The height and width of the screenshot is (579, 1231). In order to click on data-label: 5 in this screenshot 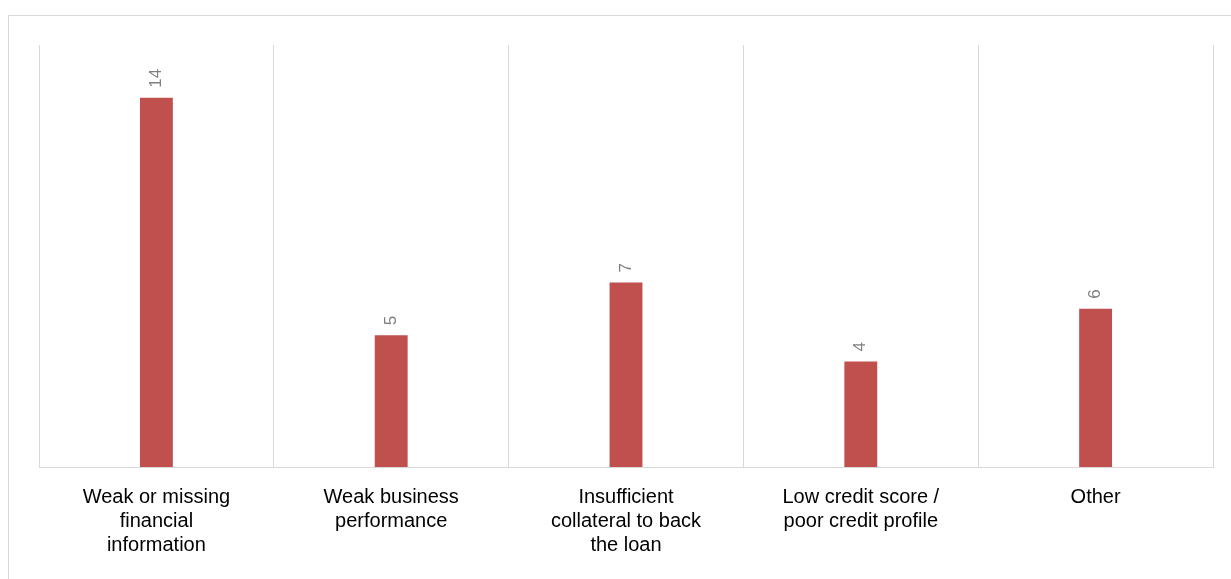, I will do `click(390, 320)`.